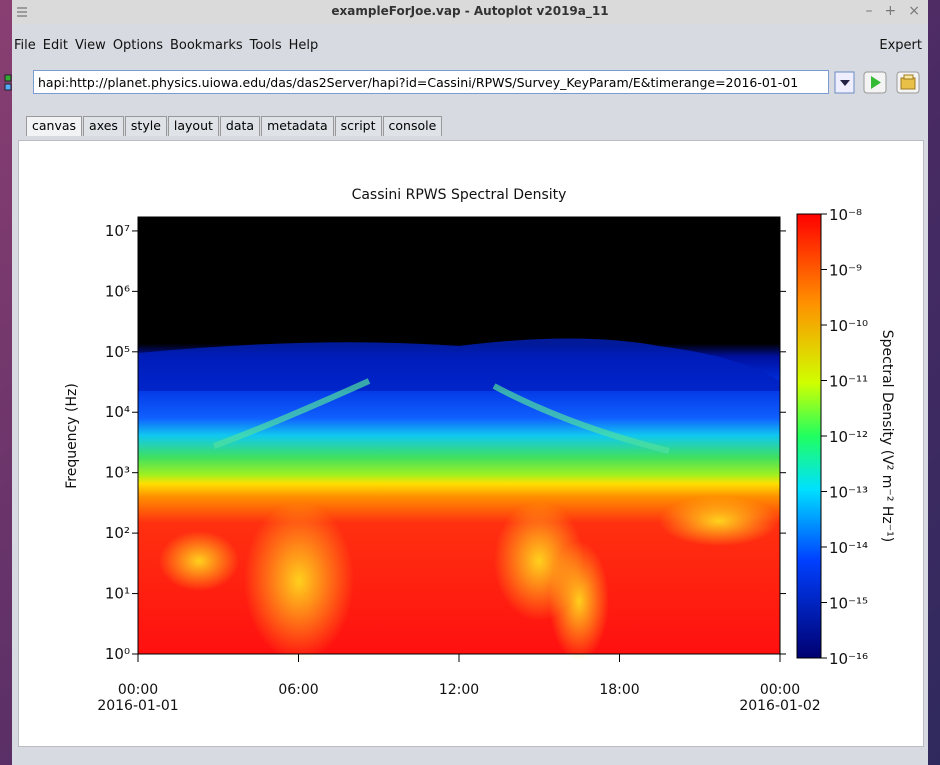  What do you see at coordinates (303, 45) in the screenshot?
I see `menu-item: Help` at bounding box center [303, 45].